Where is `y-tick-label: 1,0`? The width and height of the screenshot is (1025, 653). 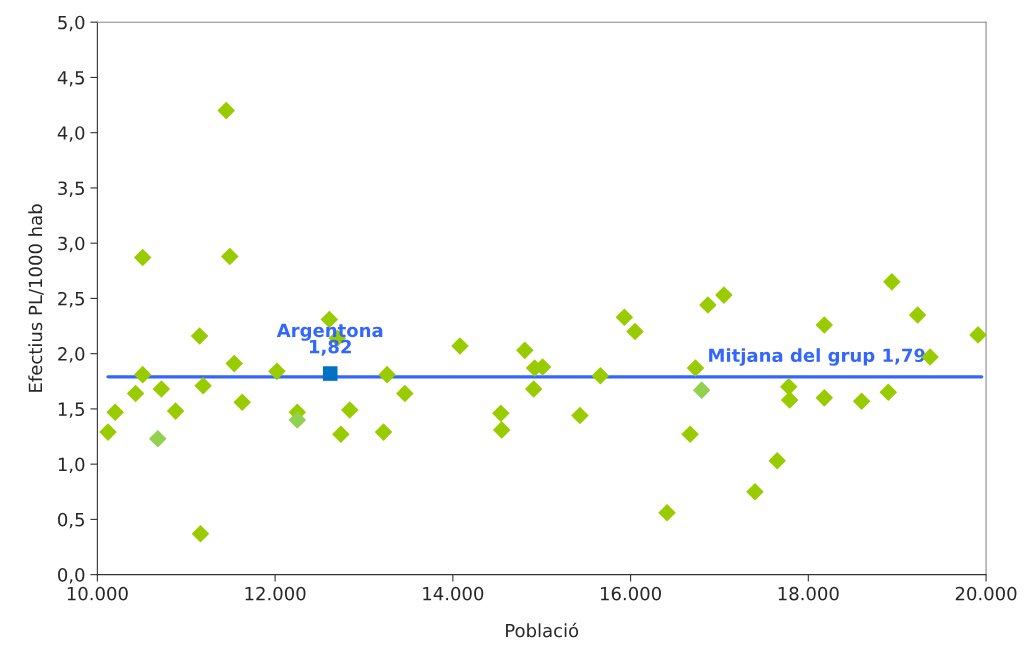
y-tick-label: 1,0 is located at coordinates (71, 465).